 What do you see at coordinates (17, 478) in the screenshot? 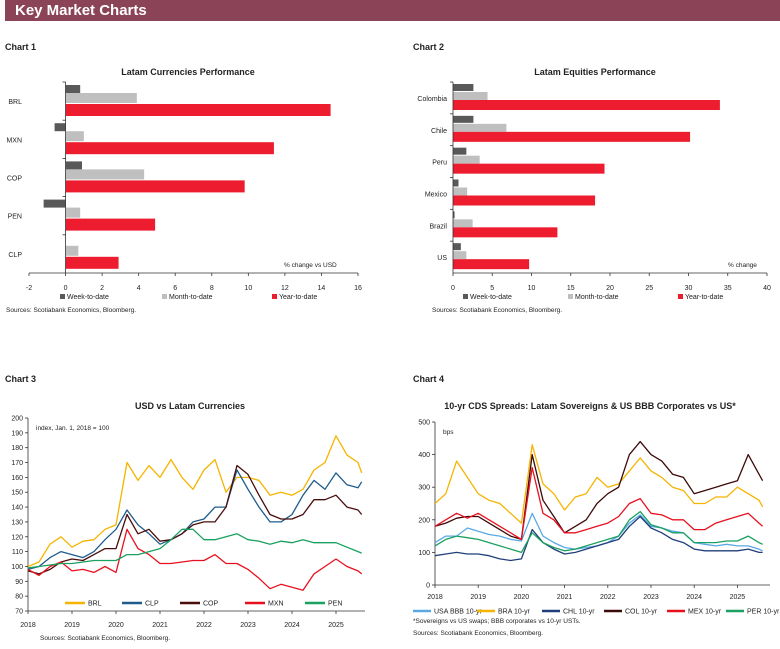
I see `y-tick-label: 160` at bounding box center [17, 478].